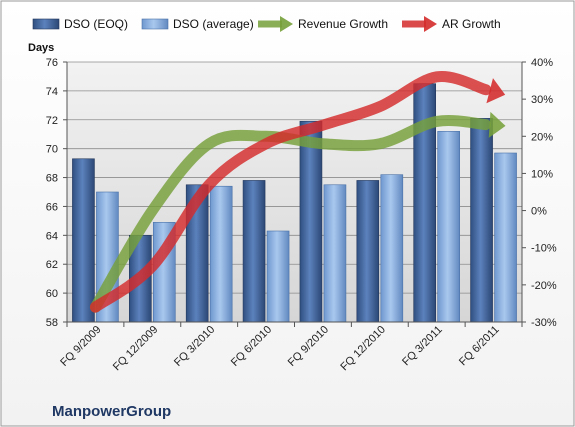 This screenshot has height=427, width=575. Describe the element at coordinates (539, 212) in the screenshot. I see `y2-tick-label: 0%` at that location.